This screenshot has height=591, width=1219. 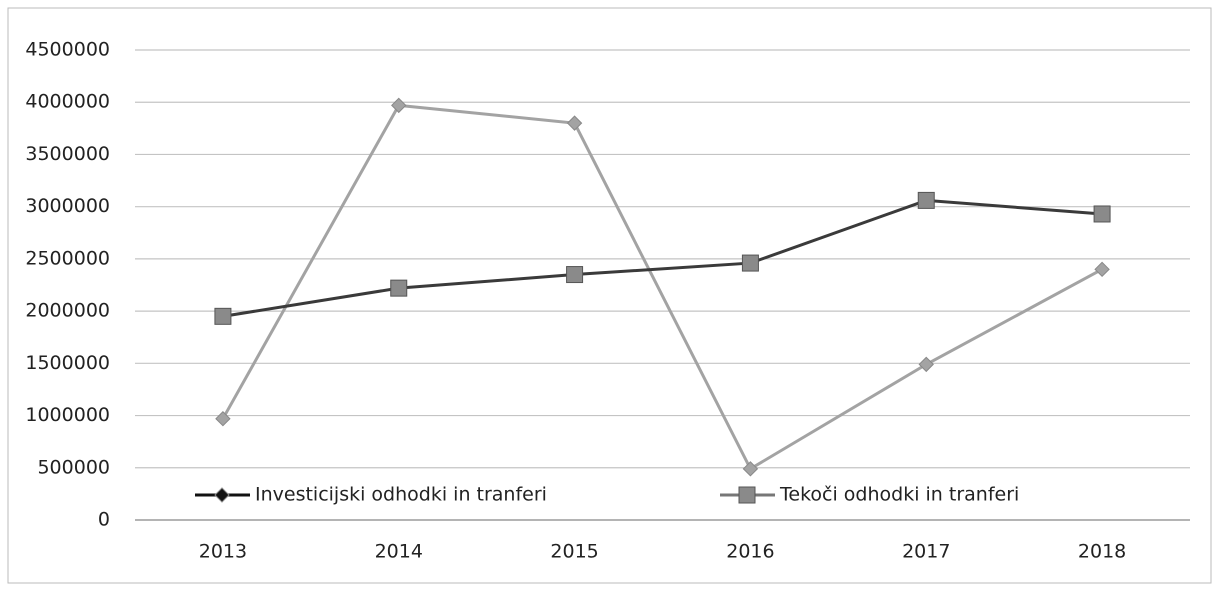 I want to click on x-tick-label: 2014, so click(x=399, y=552).